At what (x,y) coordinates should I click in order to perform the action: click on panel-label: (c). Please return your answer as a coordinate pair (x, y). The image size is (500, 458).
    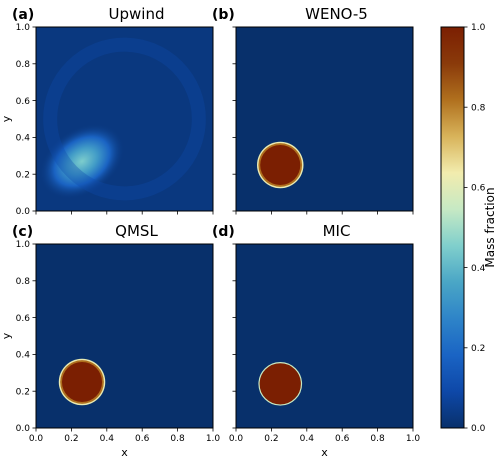
    Looking at the image, I should click on (22, 232).